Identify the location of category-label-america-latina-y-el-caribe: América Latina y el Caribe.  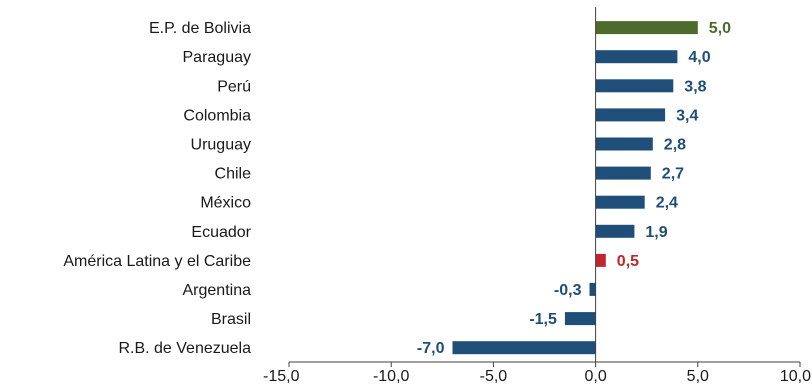
(157, 261).